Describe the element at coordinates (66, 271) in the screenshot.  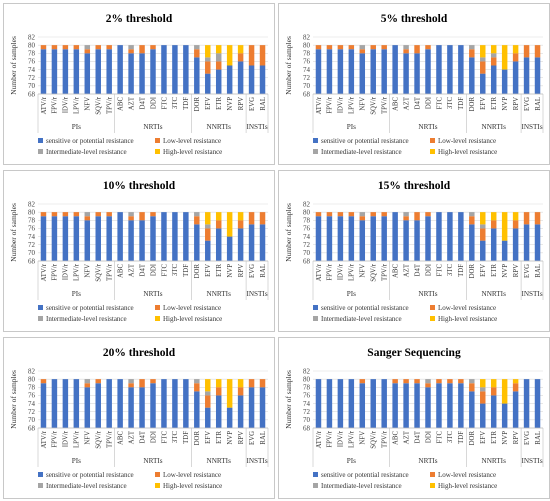
I see `x-tick-label: IDV/r` at that location.